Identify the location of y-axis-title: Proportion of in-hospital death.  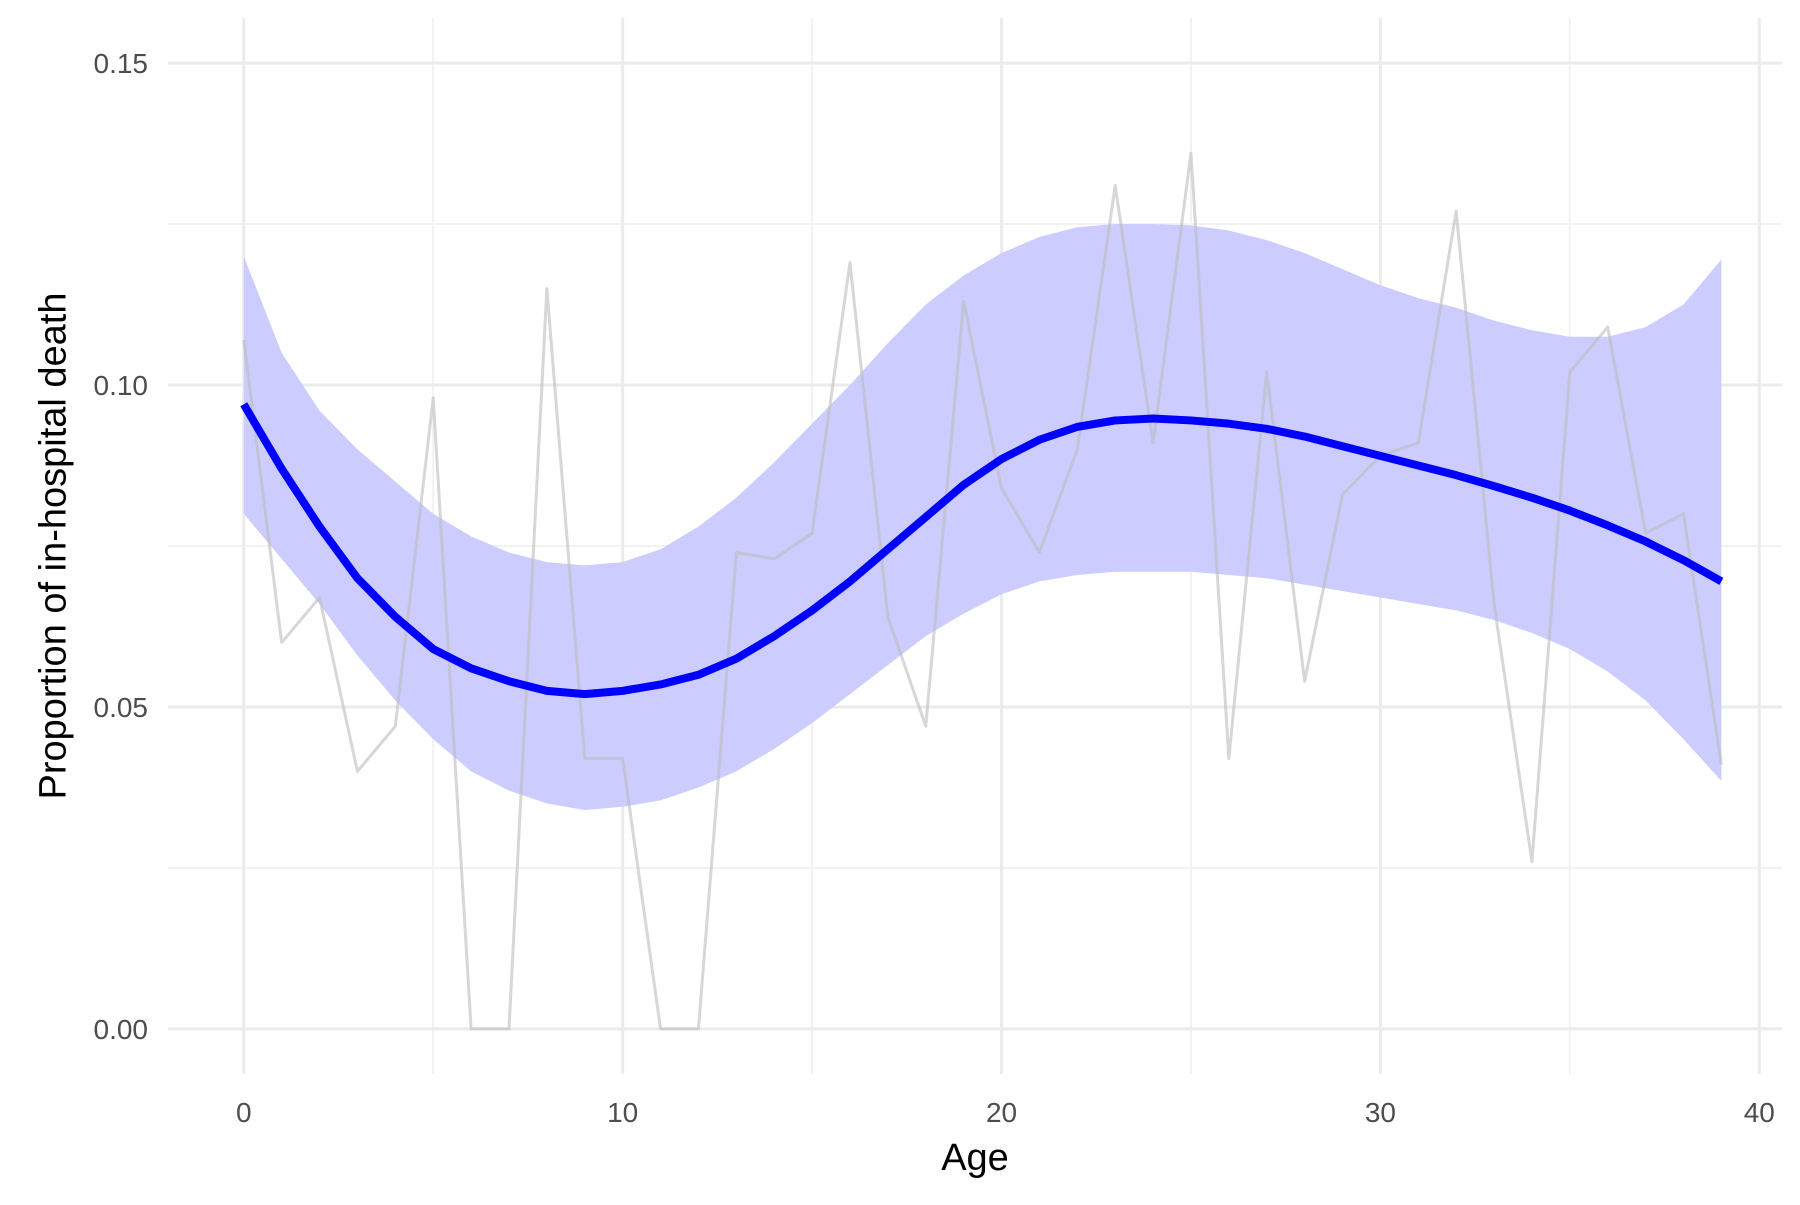
(53, 546).